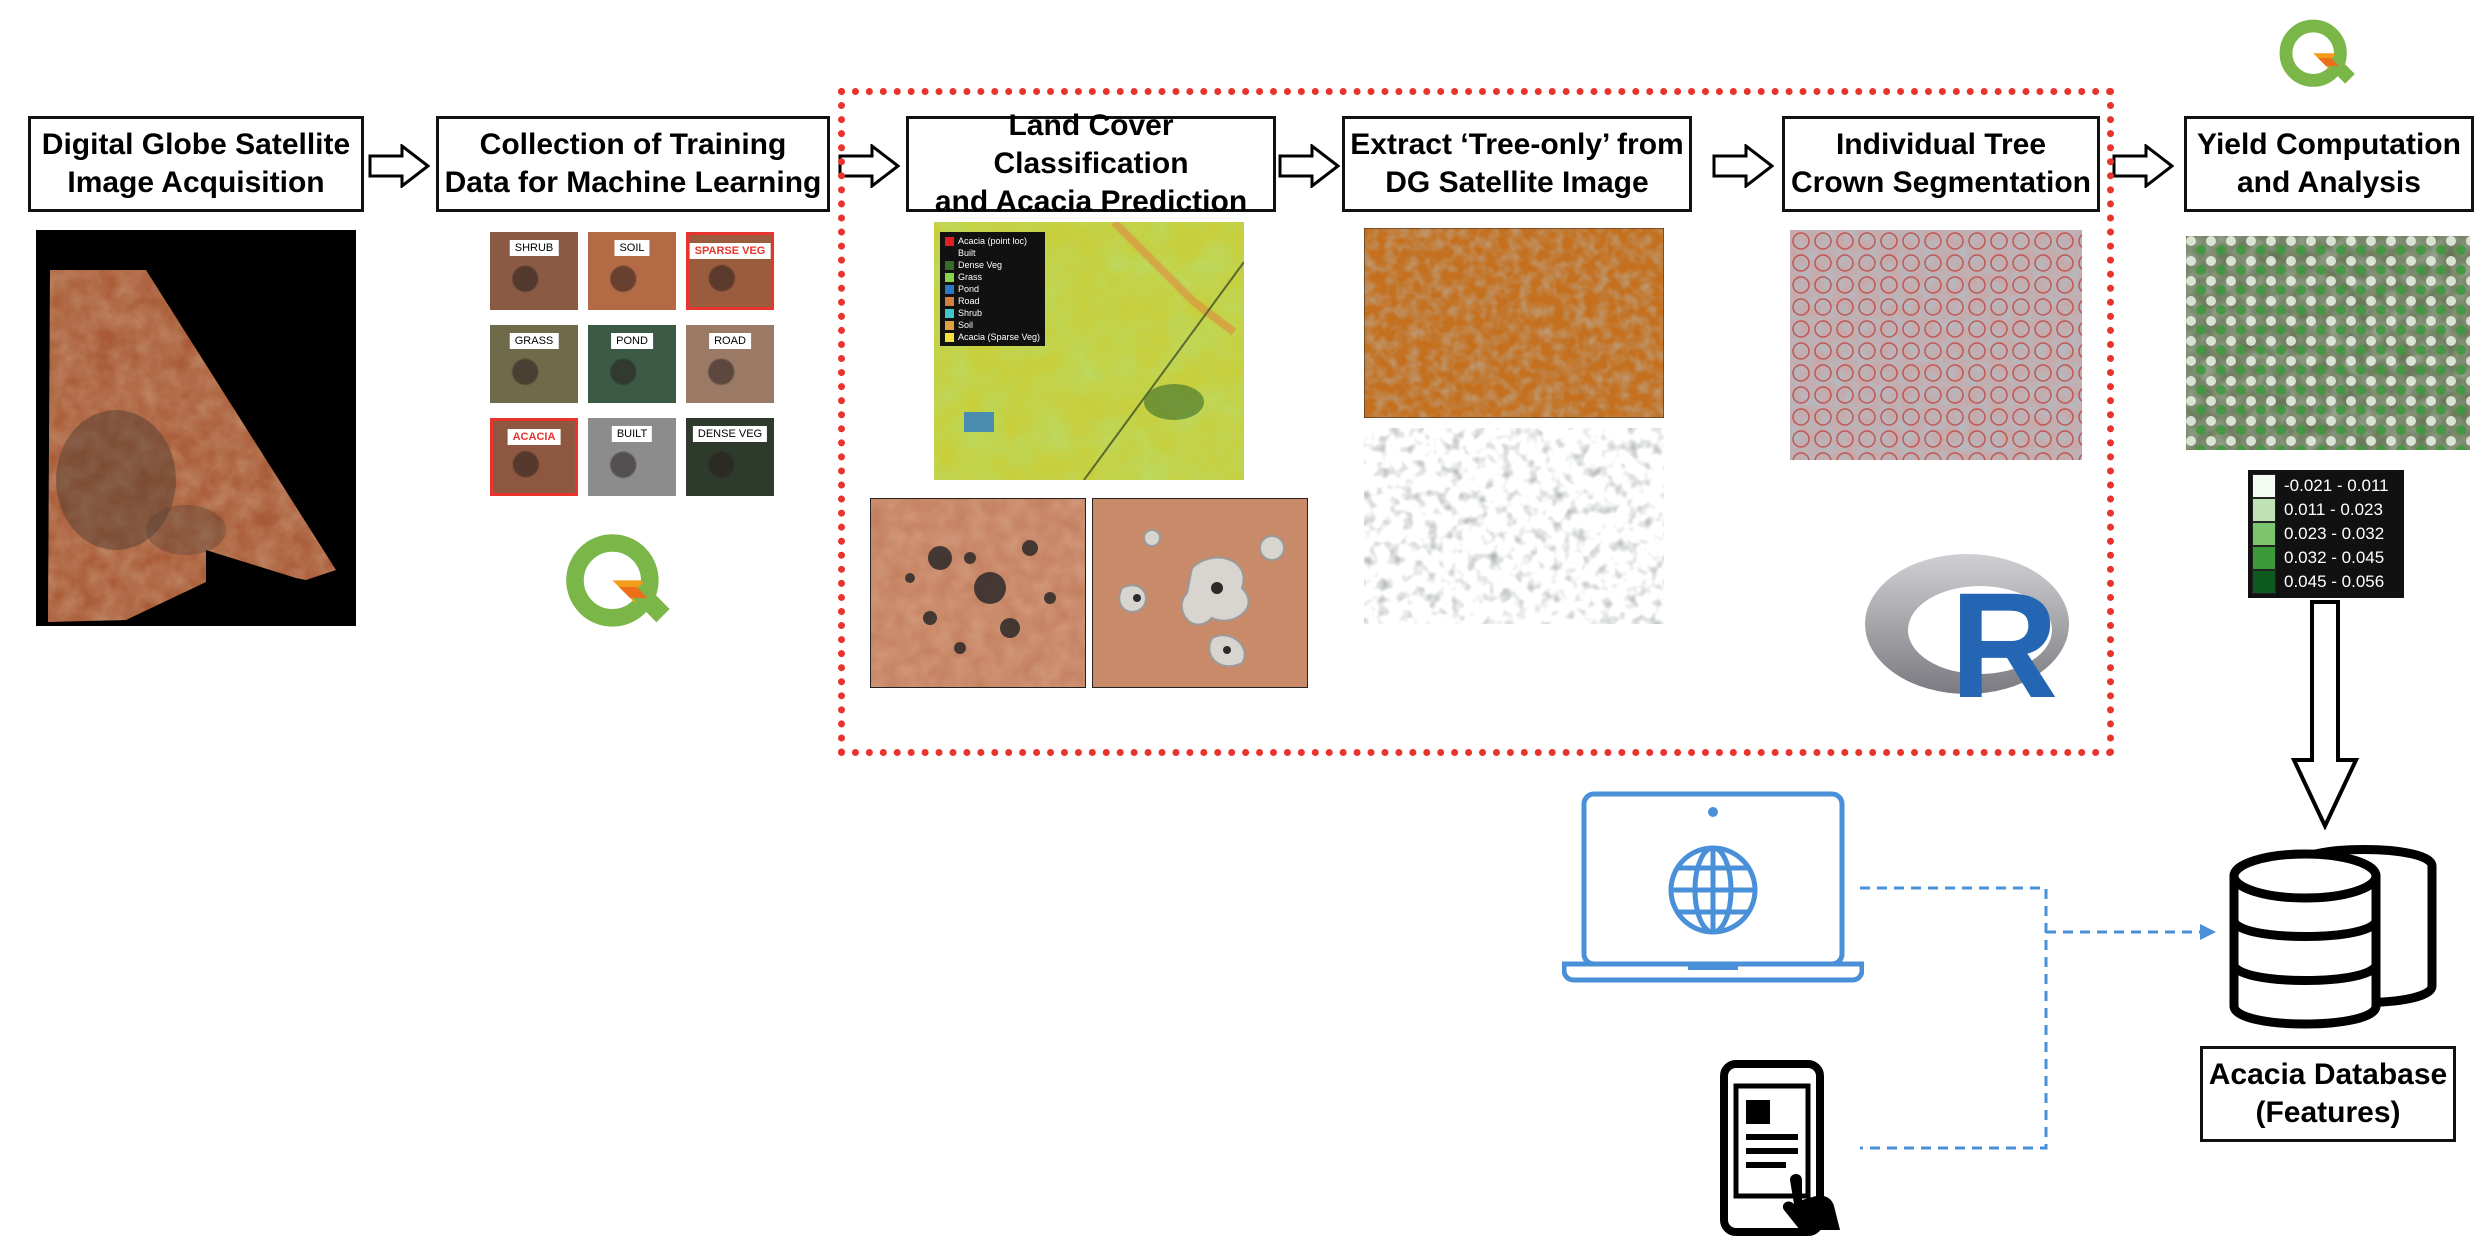 This screenshot has height=1252, width=2484. Describe the element at coordinates (1940, 182) in the screenshot. I see `step-segmentation-line2: Crown Segmentation` at that location.